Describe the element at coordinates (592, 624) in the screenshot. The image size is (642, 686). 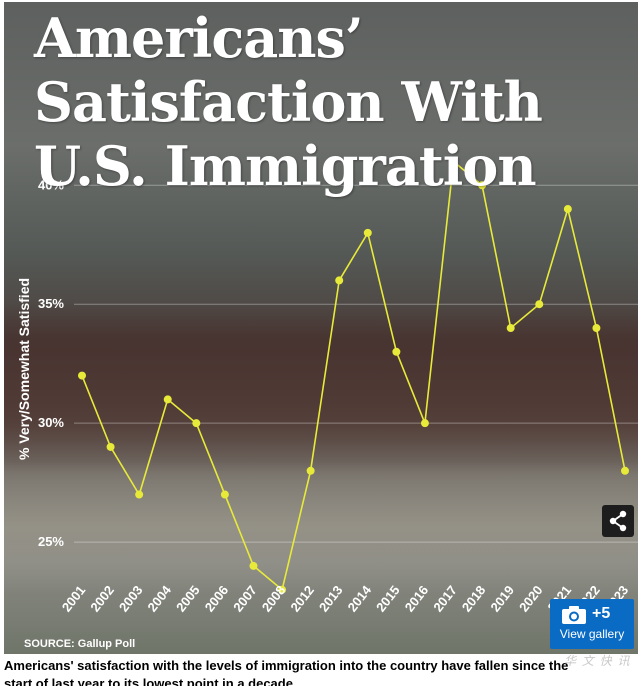
I see `view-gallery-button: +5 View gallery` at that location.